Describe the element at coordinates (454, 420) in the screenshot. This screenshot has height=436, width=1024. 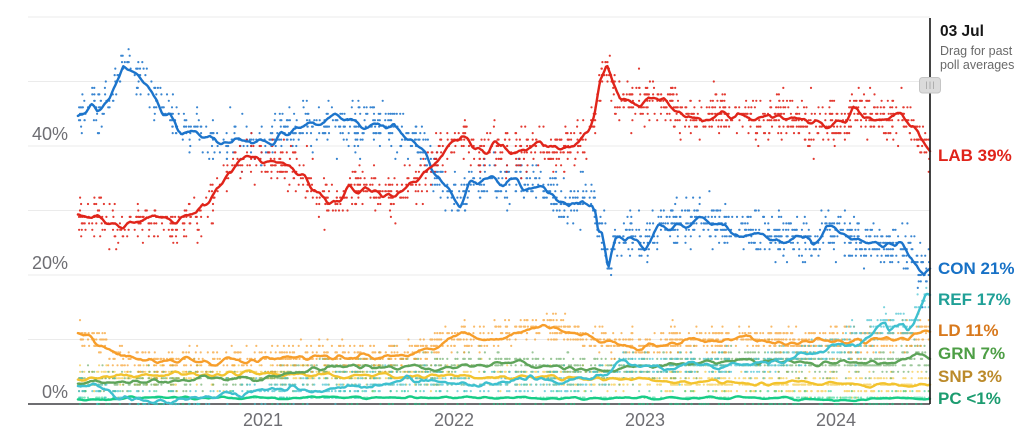
I see `svg-text: 2022` at that location.